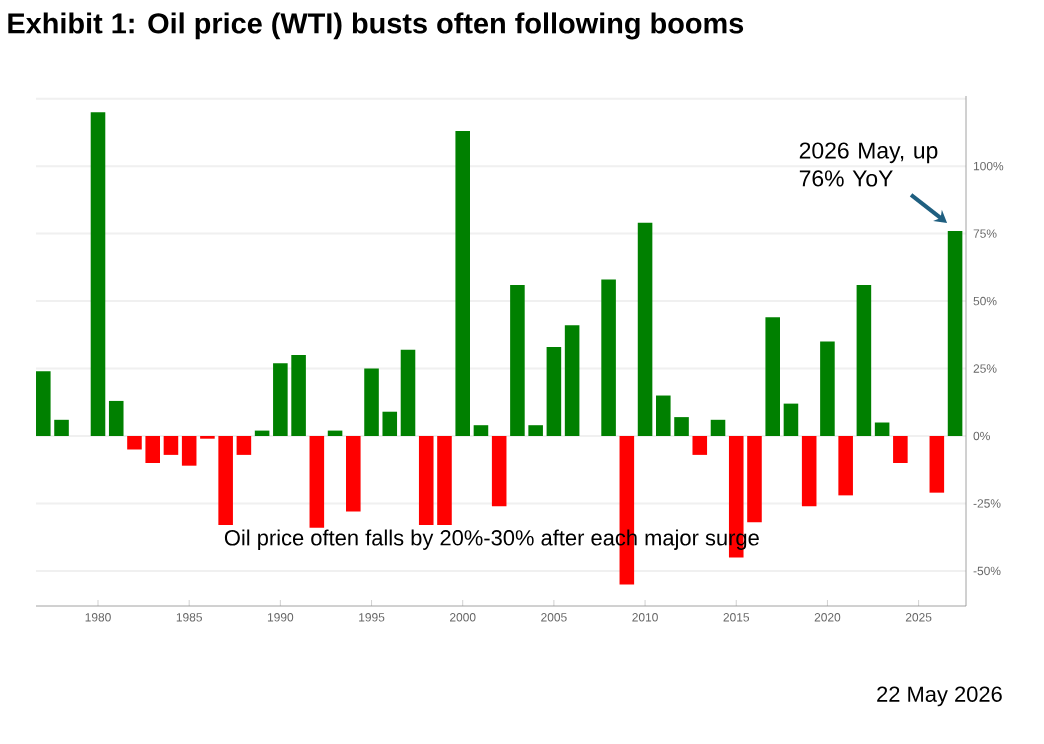  Describe the element at coordinates (939, 696) in the screenshot. I see `text: 22 May 2026` at that location.